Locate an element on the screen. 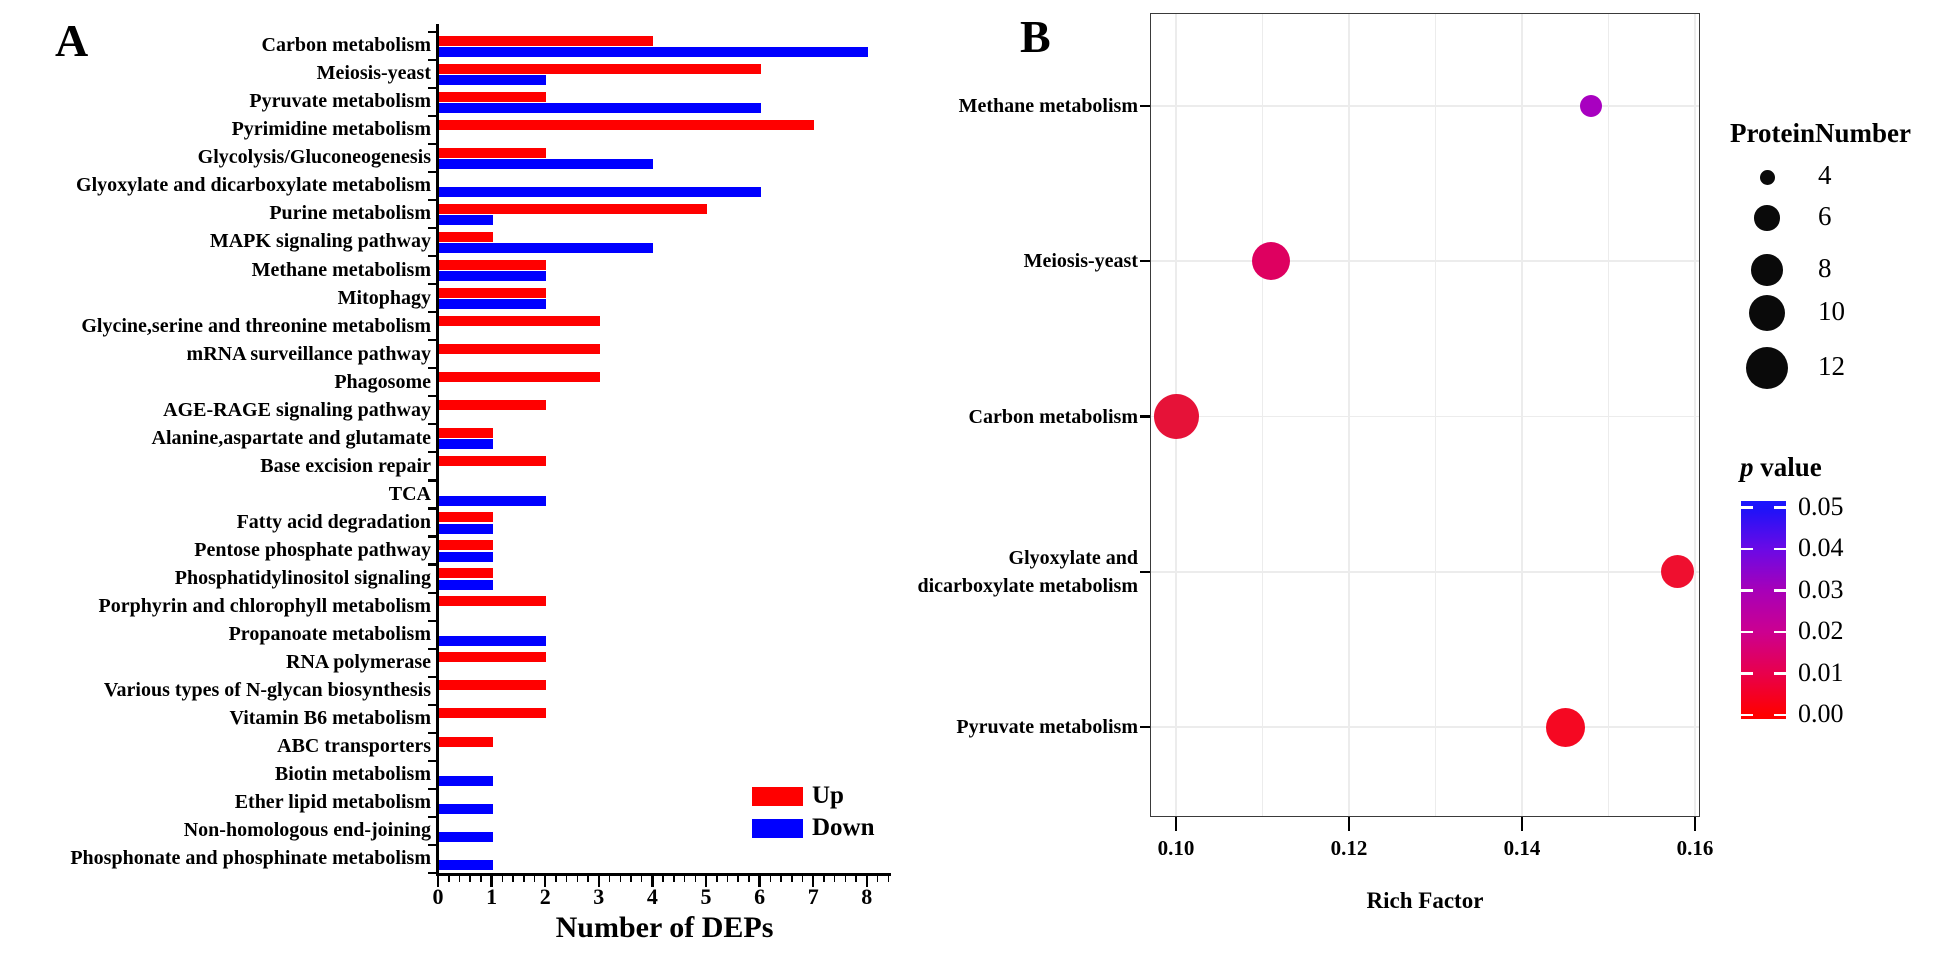 Image resolution: width=1946 pixels, height=953 pixels. colorbar-tick-label: 0.05 is located at coordinates (1821, 506).